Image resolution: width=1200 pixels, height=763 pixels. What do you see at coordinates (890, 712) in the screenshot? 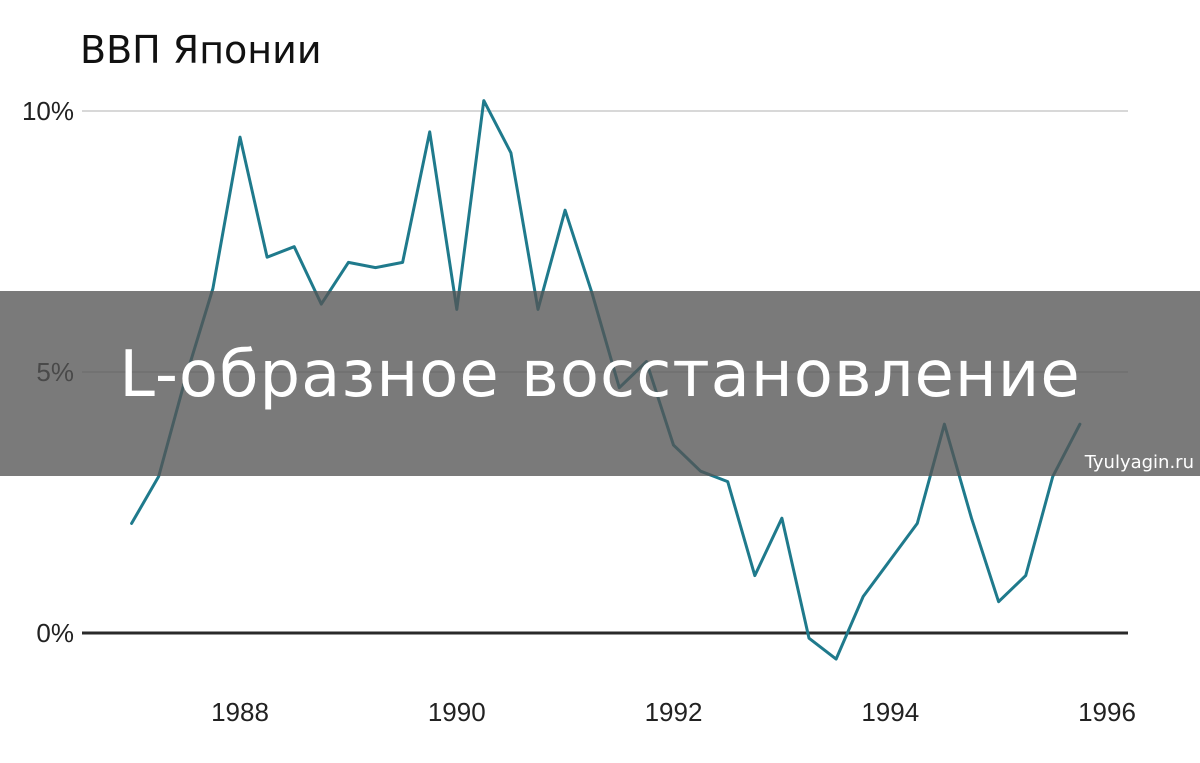
I see `x-tick-label: 1994` at bounding box center [890, 712].